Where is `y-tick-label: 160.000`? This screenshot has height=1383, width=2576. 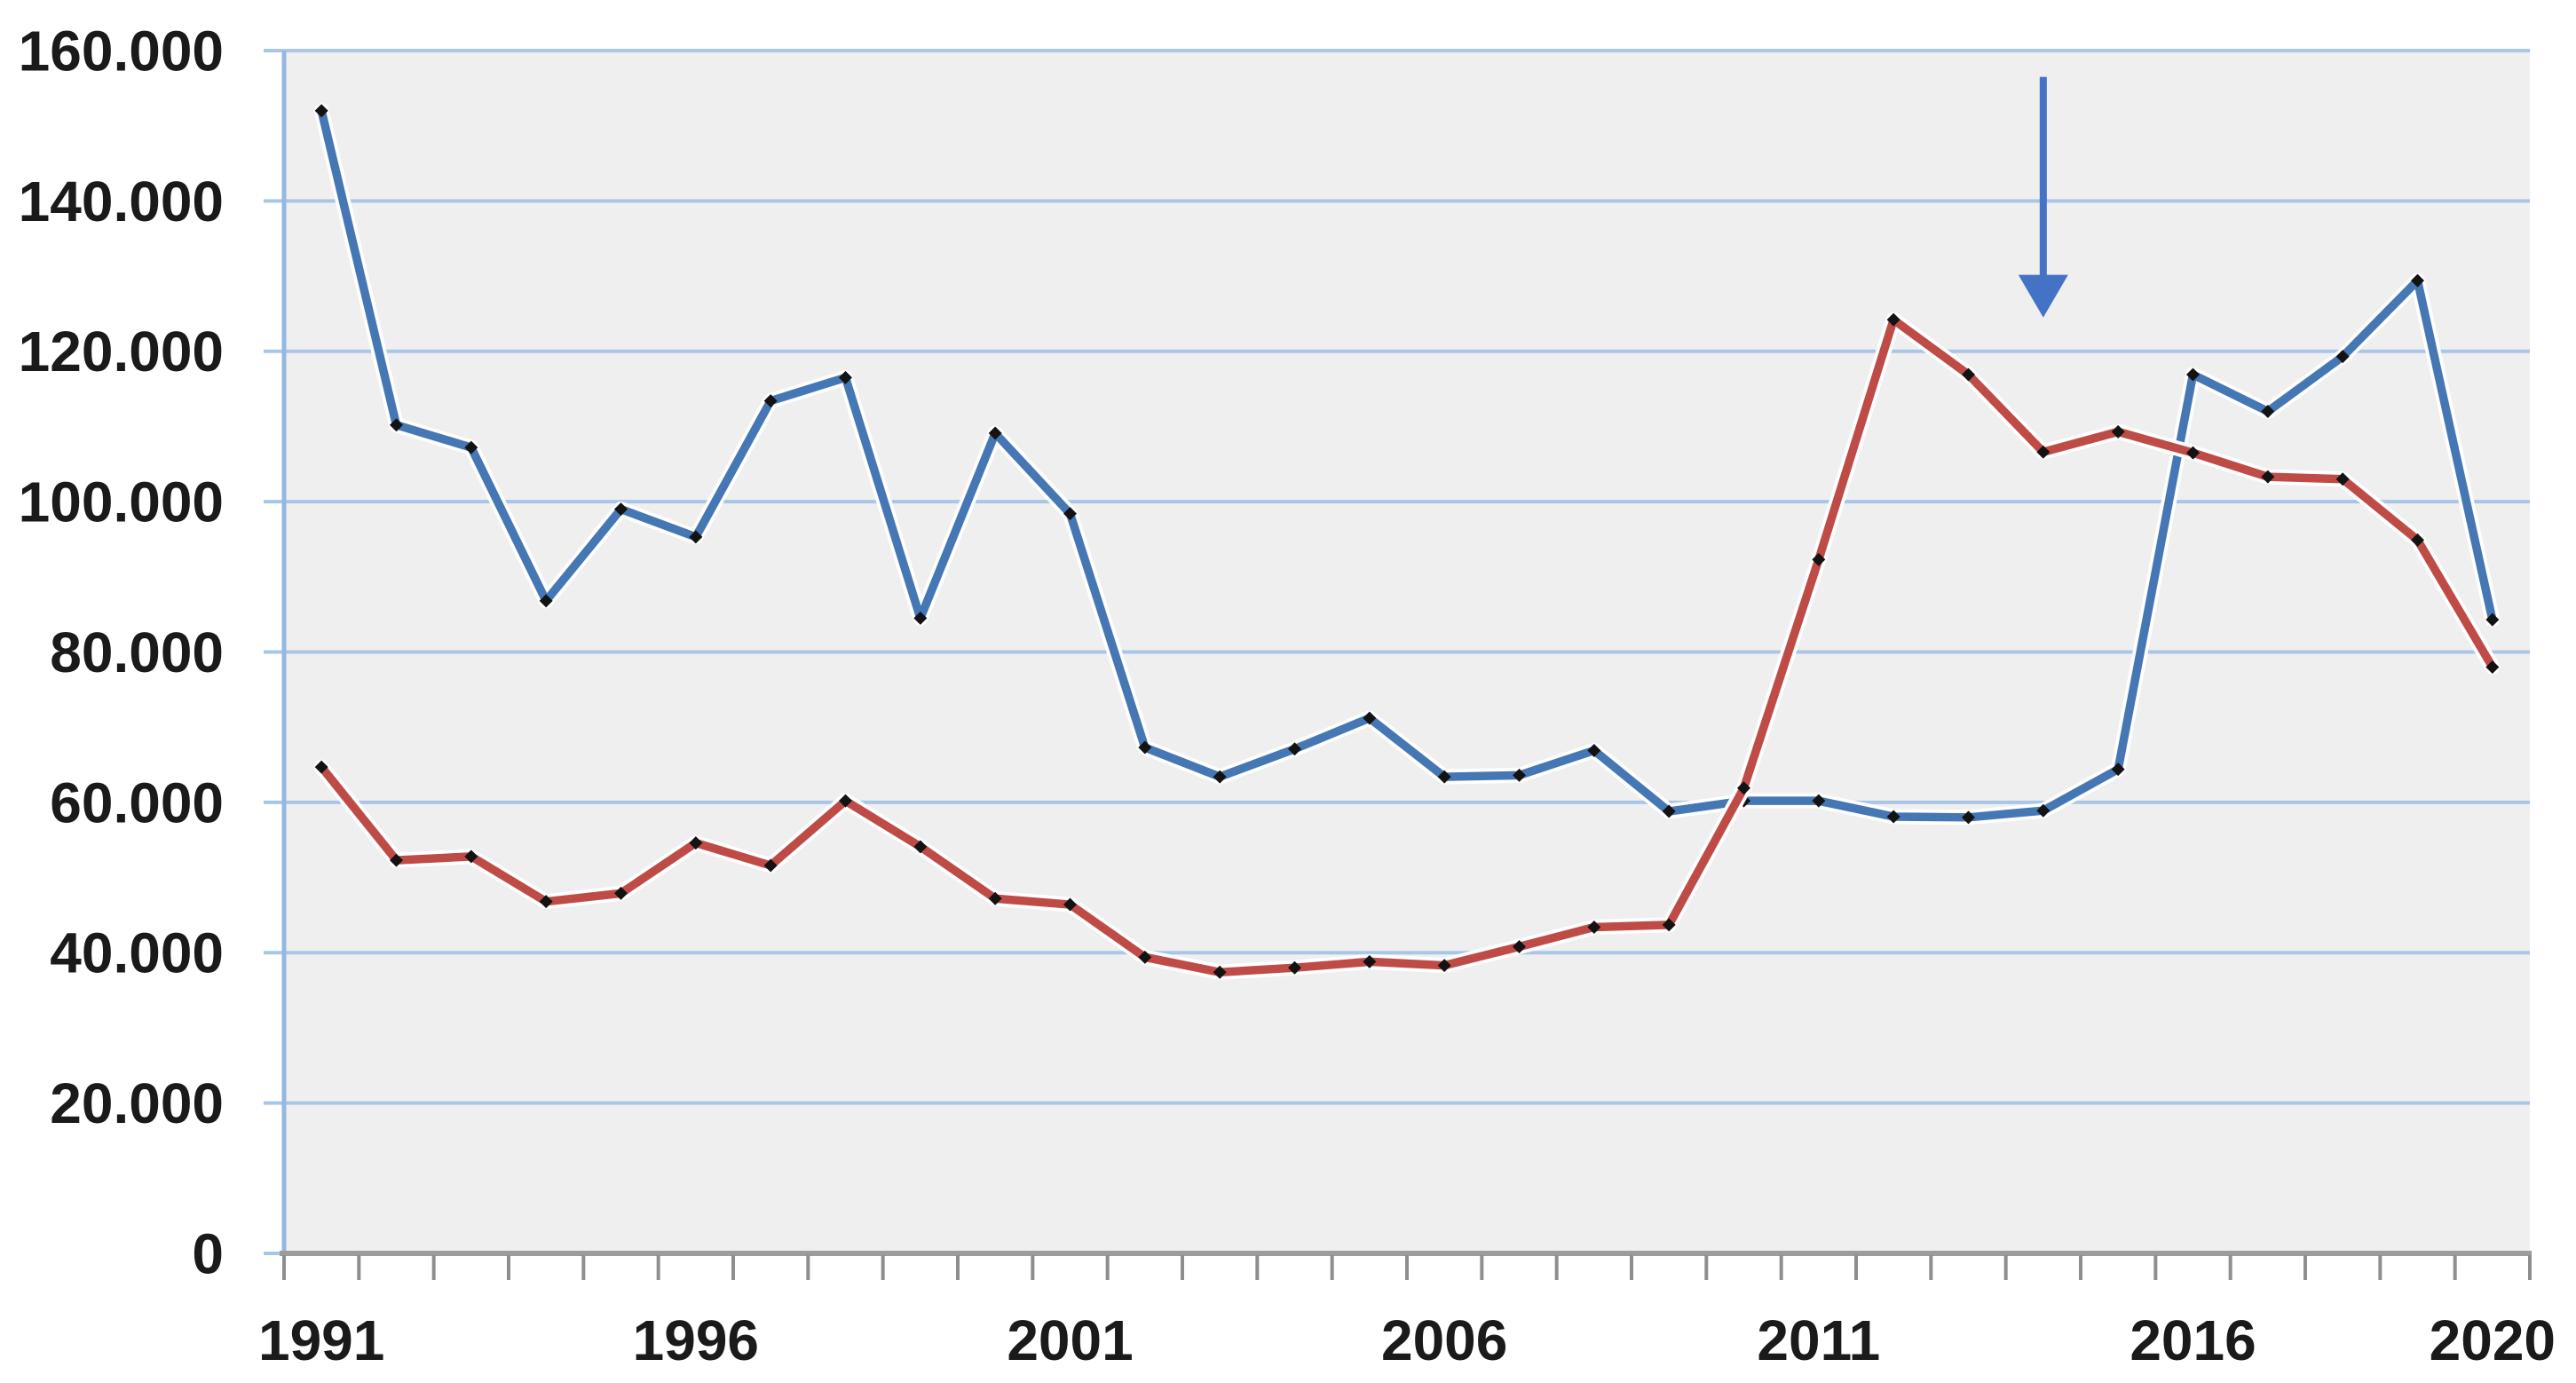 y-tick-label: 160.000 is located at coordinates (121, 51).